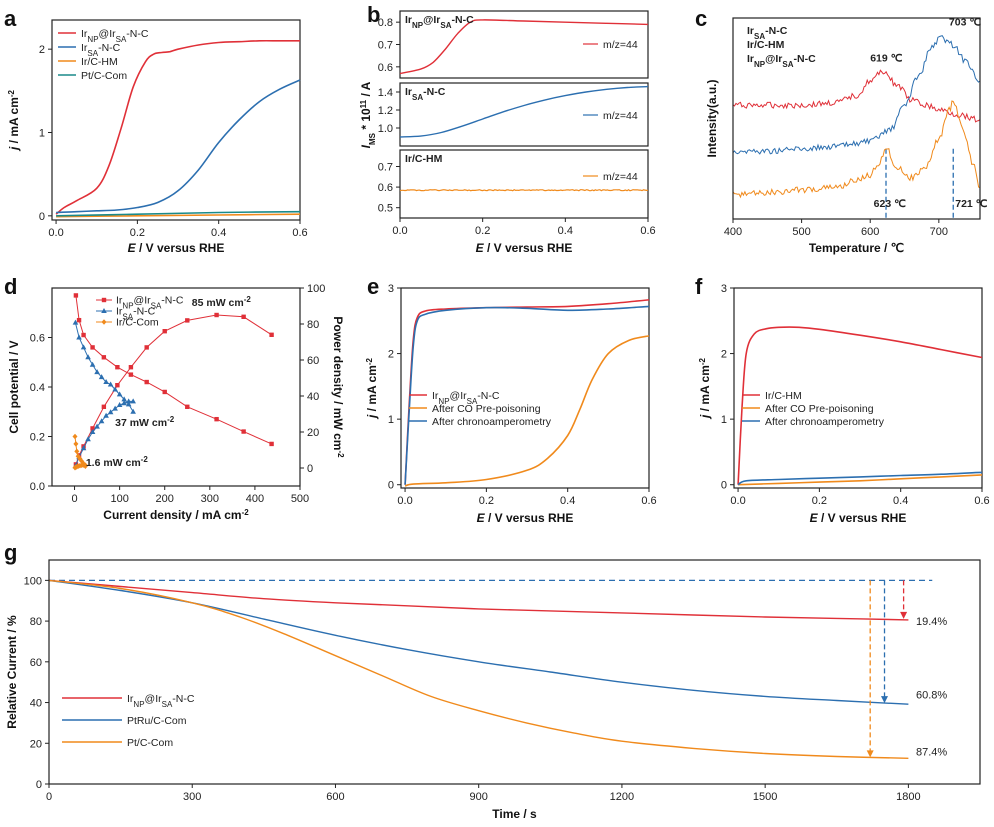 Image resolution: width=994 pixels, height=827 pixels. I want to click on panel-e-legend-entry: After chronoamperometry, so click(492, 422).